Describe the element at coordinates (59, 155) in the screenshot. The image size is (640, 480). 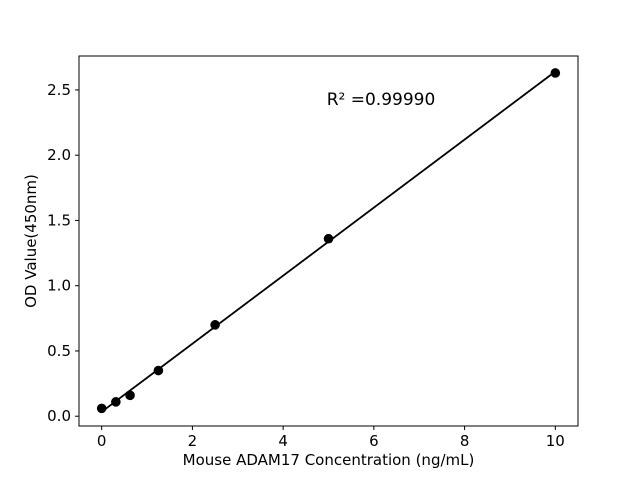
I see `y-tick-label: 2.0` at that location.